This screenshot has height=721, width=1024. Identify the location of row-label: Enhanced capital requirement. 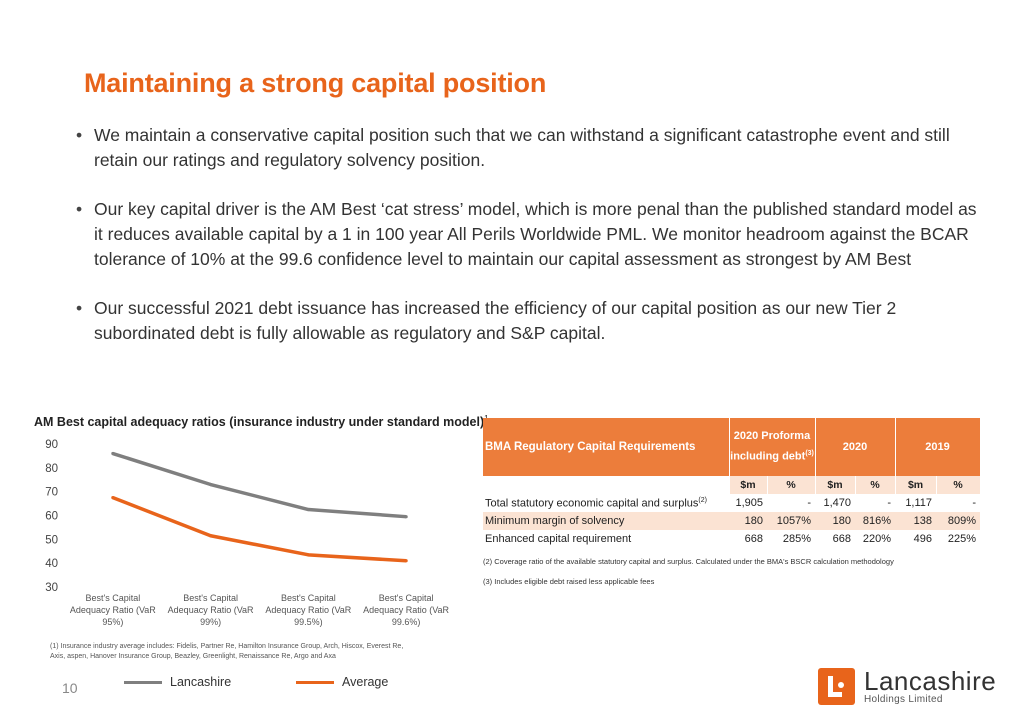
(558, 539).